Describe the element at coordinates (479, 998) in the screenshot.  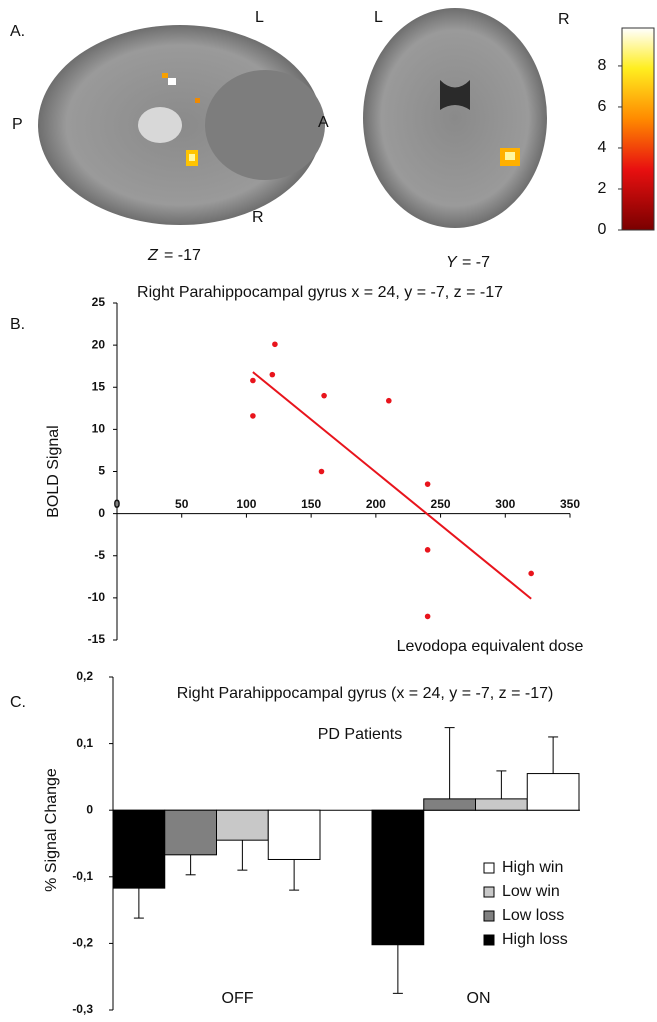
I see `x-tick-label: ON` at that location.